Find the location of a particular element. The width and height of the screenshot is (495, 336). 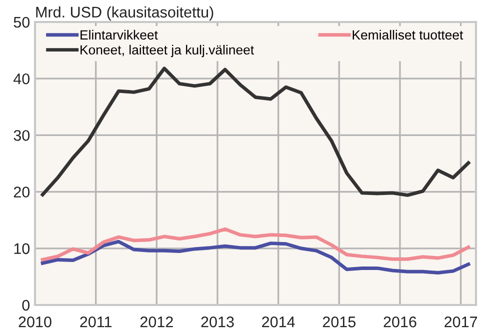

x-tick-label: 2011 is located at coordinates (96, 322).